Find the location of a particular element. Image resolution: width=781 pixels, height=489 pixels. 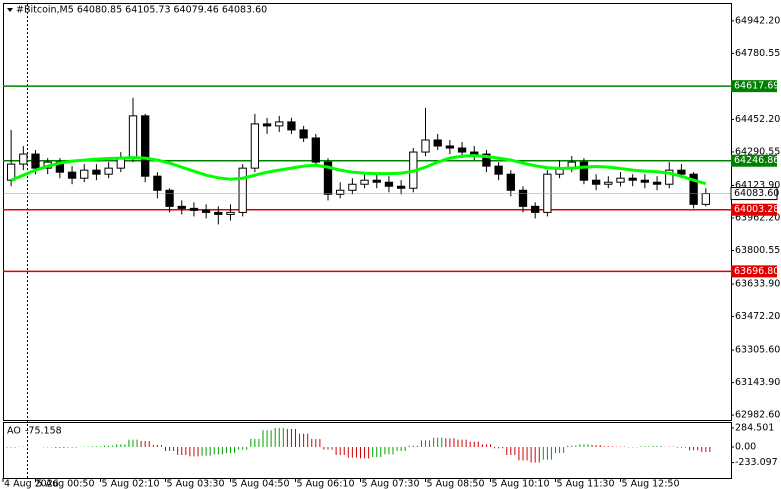

moving-average is located at coordinates (358, 170).